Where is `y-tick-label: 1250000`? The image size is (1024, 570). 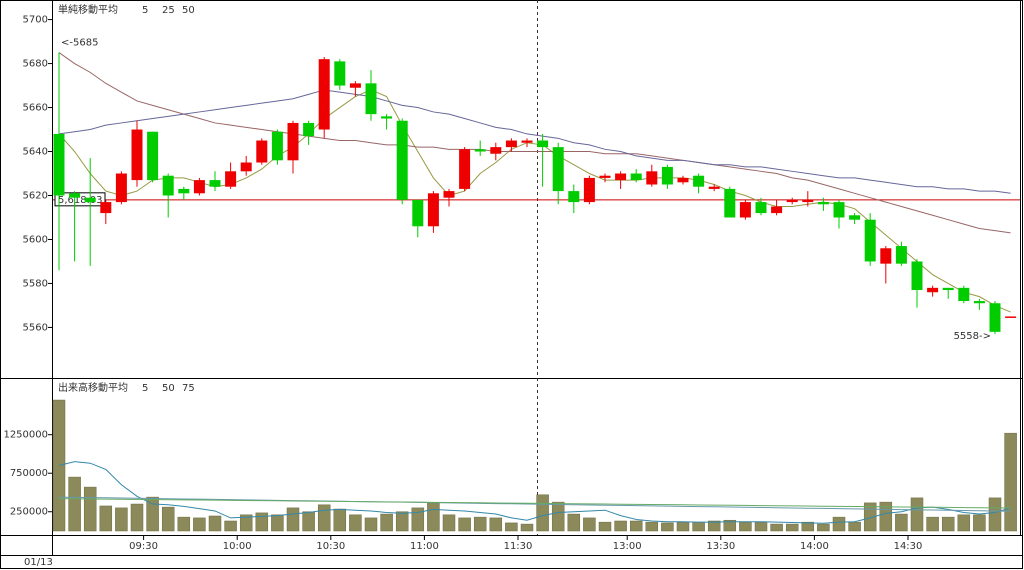
y-tick-label: 1250000 is located at coordinates (25, 435).